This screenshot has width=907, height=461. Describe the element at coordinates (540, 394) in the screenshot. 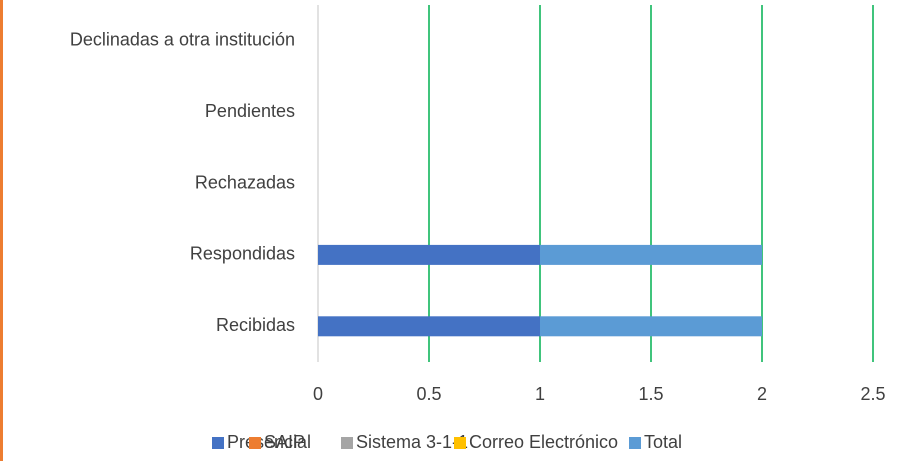

I see `x-tick-label: 1` at that location.